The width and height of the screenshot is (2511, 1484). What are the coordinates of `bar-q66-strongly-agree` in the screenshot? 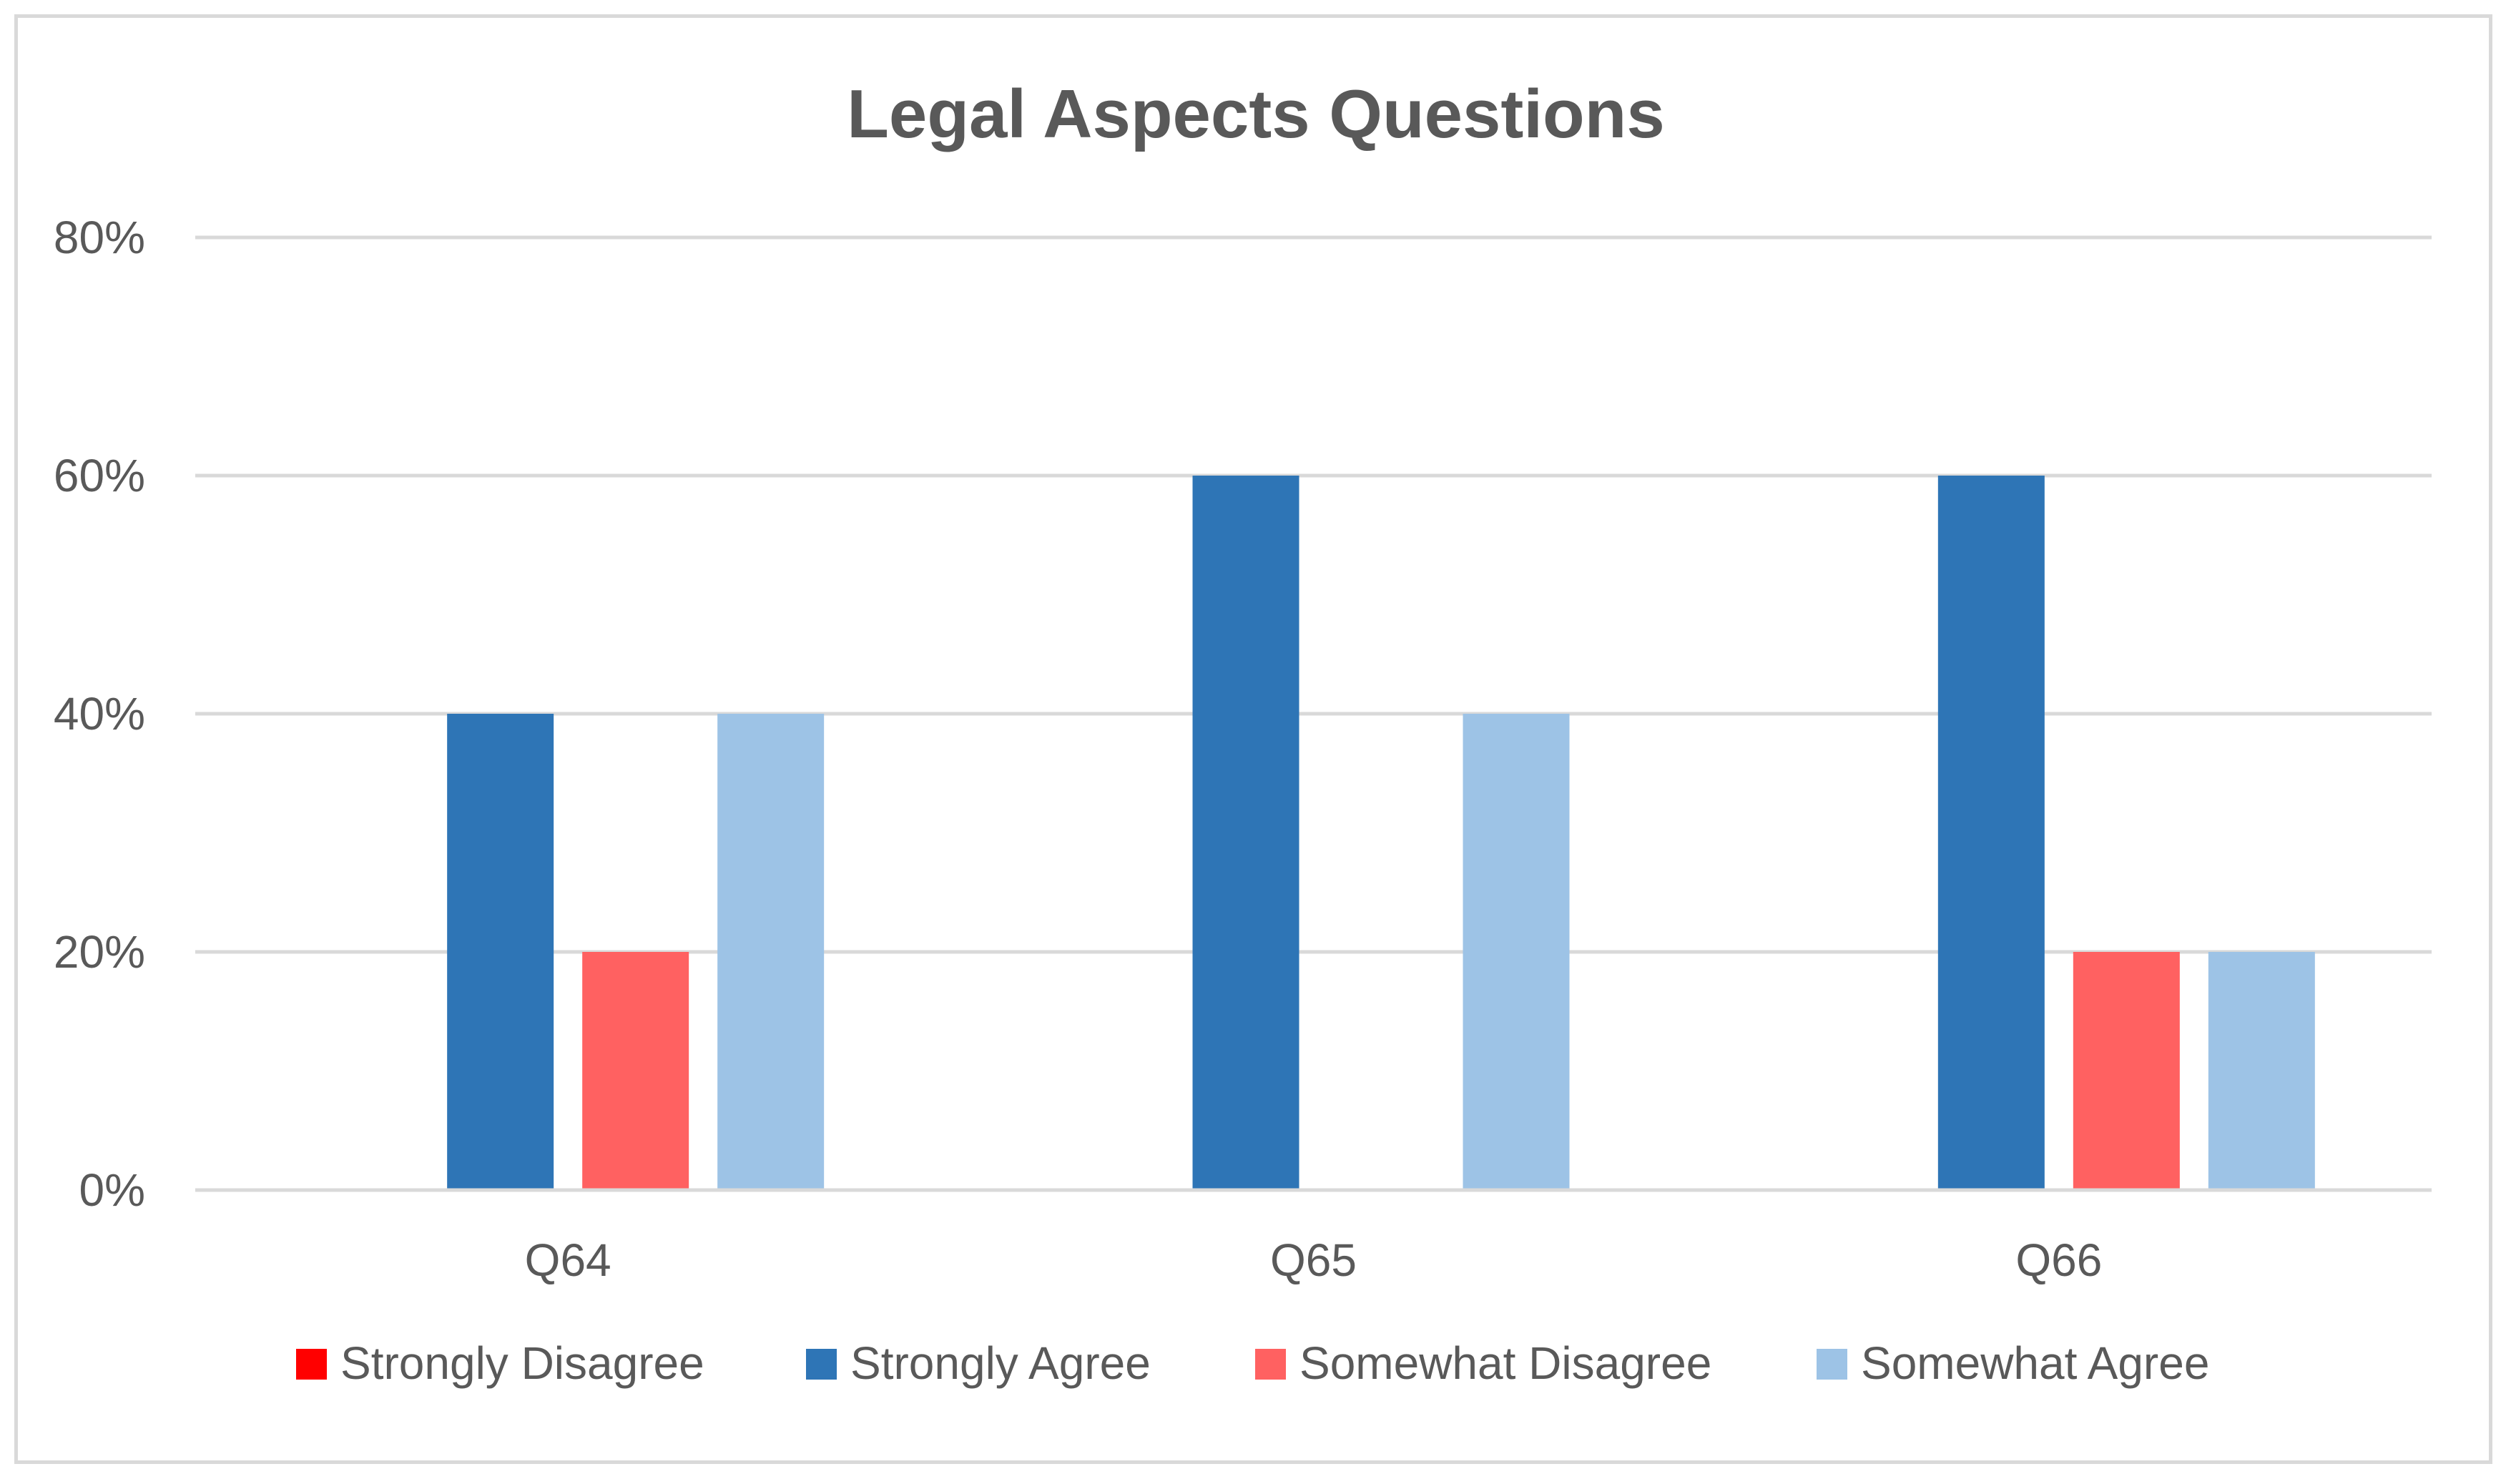 It's located at (1991, 833).